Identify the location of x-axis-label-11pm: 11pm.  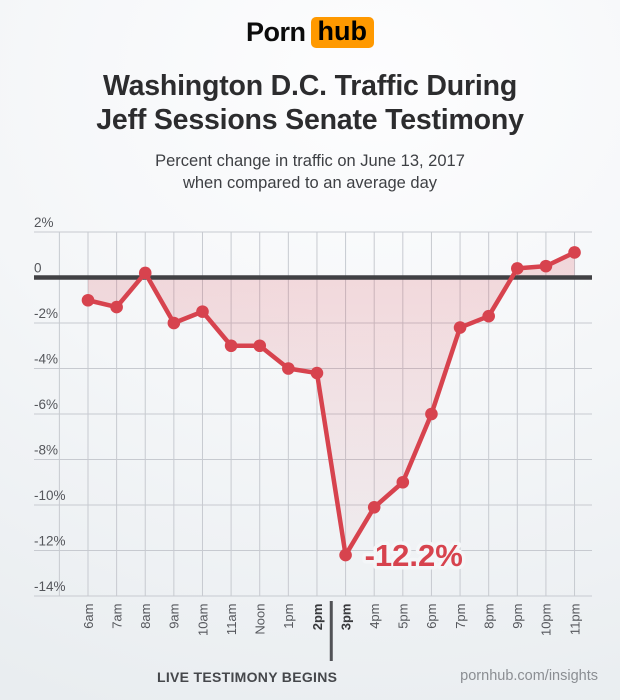
(574, 620).